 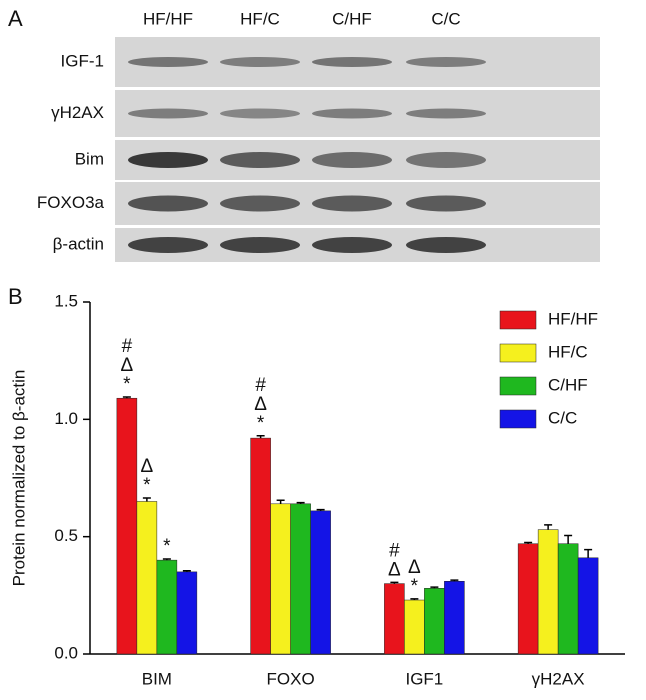 What do you see at coordinates (568, 384) in the screenshot?
I see `legend-label: C/HF` at bounding box center [568, 384].